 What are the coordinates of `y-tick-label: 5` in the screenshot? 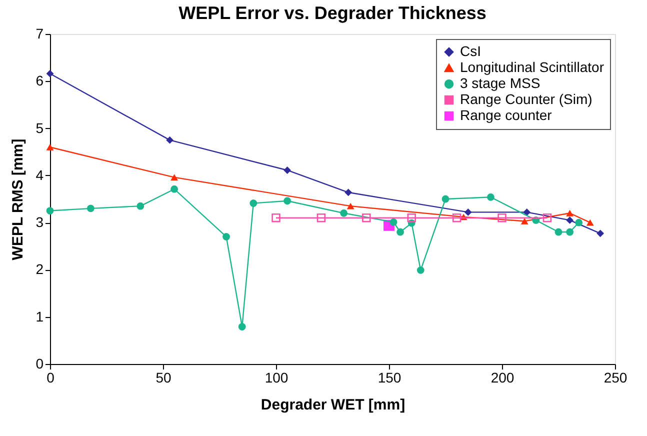 It's located at (40, 128).